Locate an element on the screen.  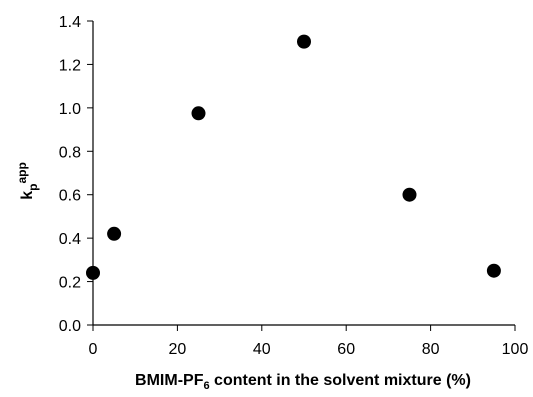
y-axis-title-superscript: app is located at coordinates (22, 172).